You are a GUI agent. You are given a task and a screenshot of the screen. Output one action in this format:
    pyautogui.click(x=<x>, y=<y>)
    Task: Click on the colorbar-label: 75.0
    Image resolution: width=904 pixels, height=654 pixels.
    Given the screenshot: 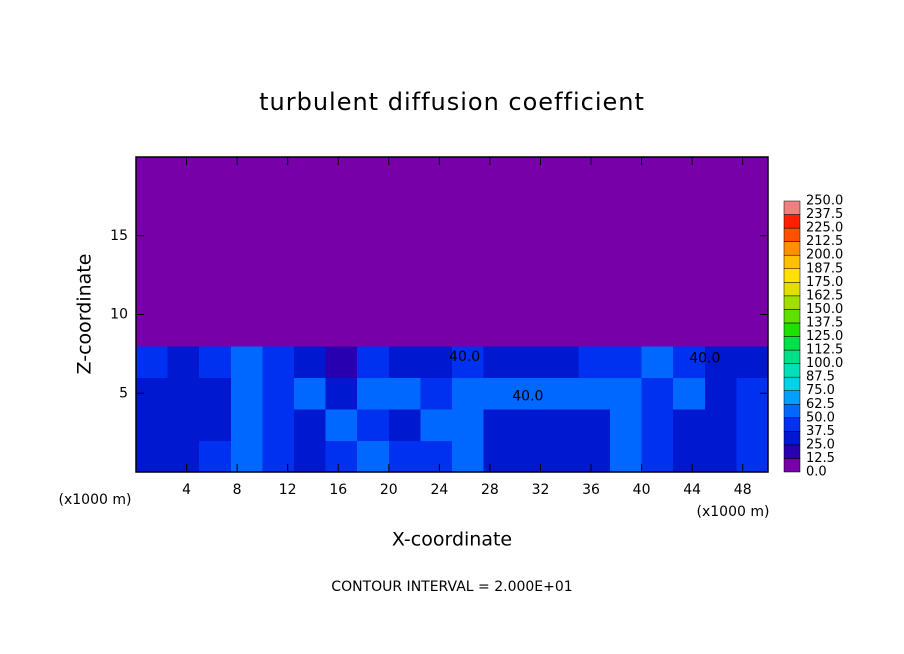 What is the action you would take?
    pyautogui.click(x=820, y=390)
    